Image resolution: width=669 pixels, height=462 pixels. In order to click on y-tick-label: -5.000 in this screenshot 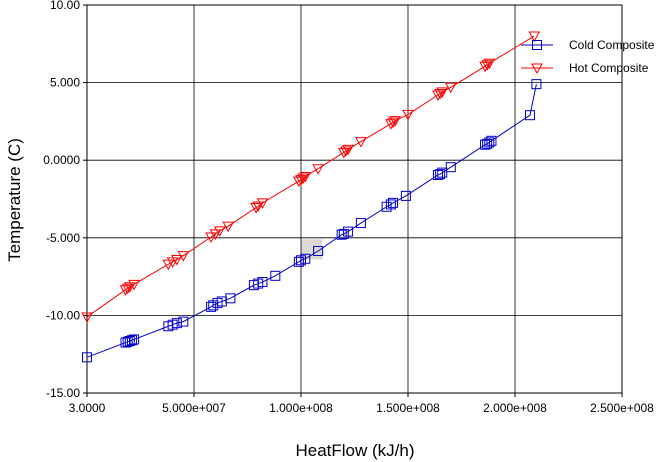, I will do `click(63, 238)`.